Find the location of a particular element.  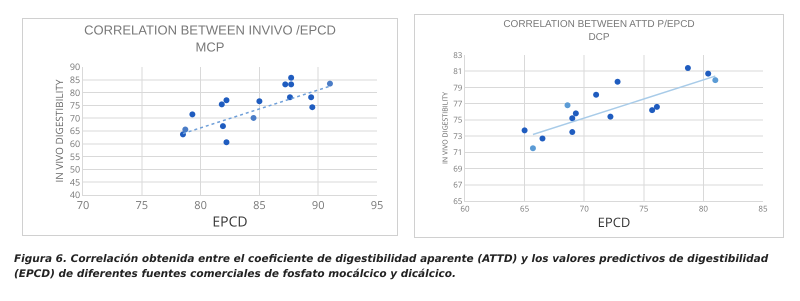

x-tick-label: 60 is located at coordinates (465, 209).